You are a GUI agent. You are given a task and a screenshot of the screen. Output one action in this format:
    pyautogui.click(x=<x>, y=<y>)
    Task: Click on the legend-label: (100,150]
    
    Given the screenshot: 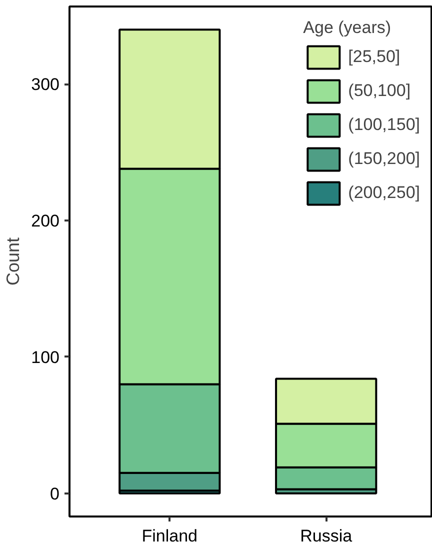 What is the action you would take?
    pyautogui.click(x=384, y=125)
    